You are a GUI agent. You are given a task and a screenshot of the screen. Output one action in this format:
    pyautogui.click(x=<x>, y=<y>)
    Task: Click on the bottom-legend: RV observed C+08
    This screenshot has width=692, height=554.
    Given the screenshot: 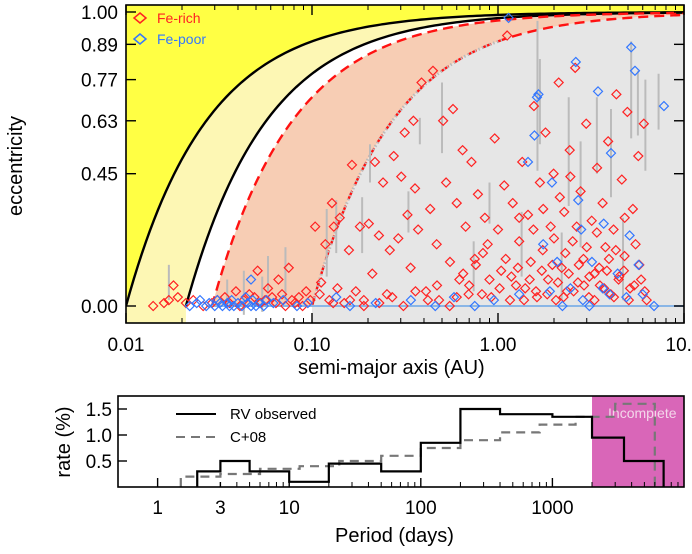 What is the action you would take?
    pyautogui.click(x=246, y=426)
    